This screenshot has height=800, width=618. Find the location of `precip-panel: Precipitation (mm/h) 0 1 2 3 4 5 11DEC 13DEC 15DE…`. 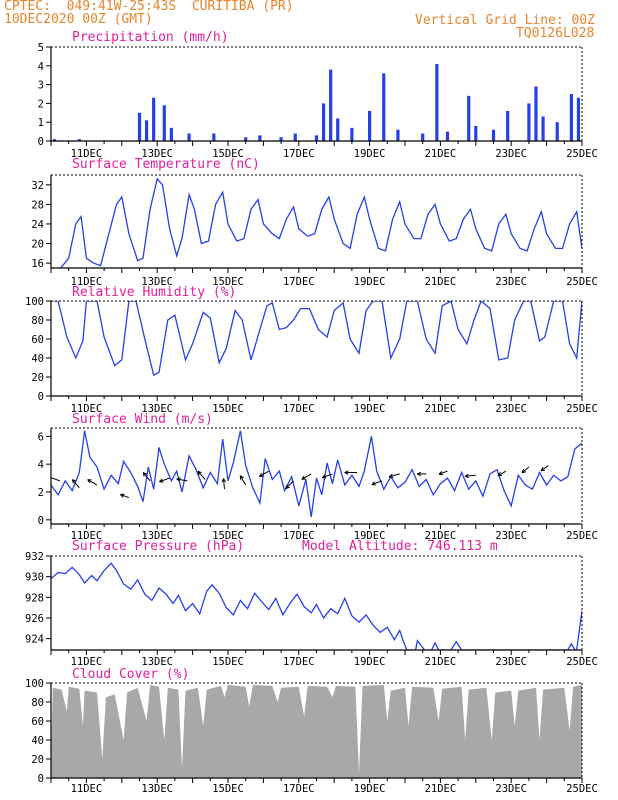

precip-panel: Precipitation (mm/h) 0 1 2 3 4 5 11DEC 13DEC 15DE… is located at coordinates (318, 95).